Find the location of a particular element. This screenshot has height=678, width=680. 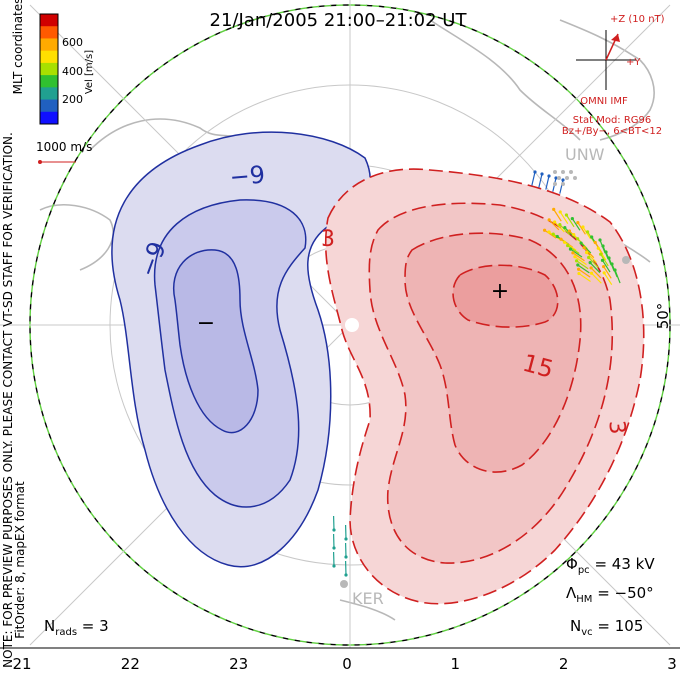

station-ker: KER is located at coordinates (368, 598).